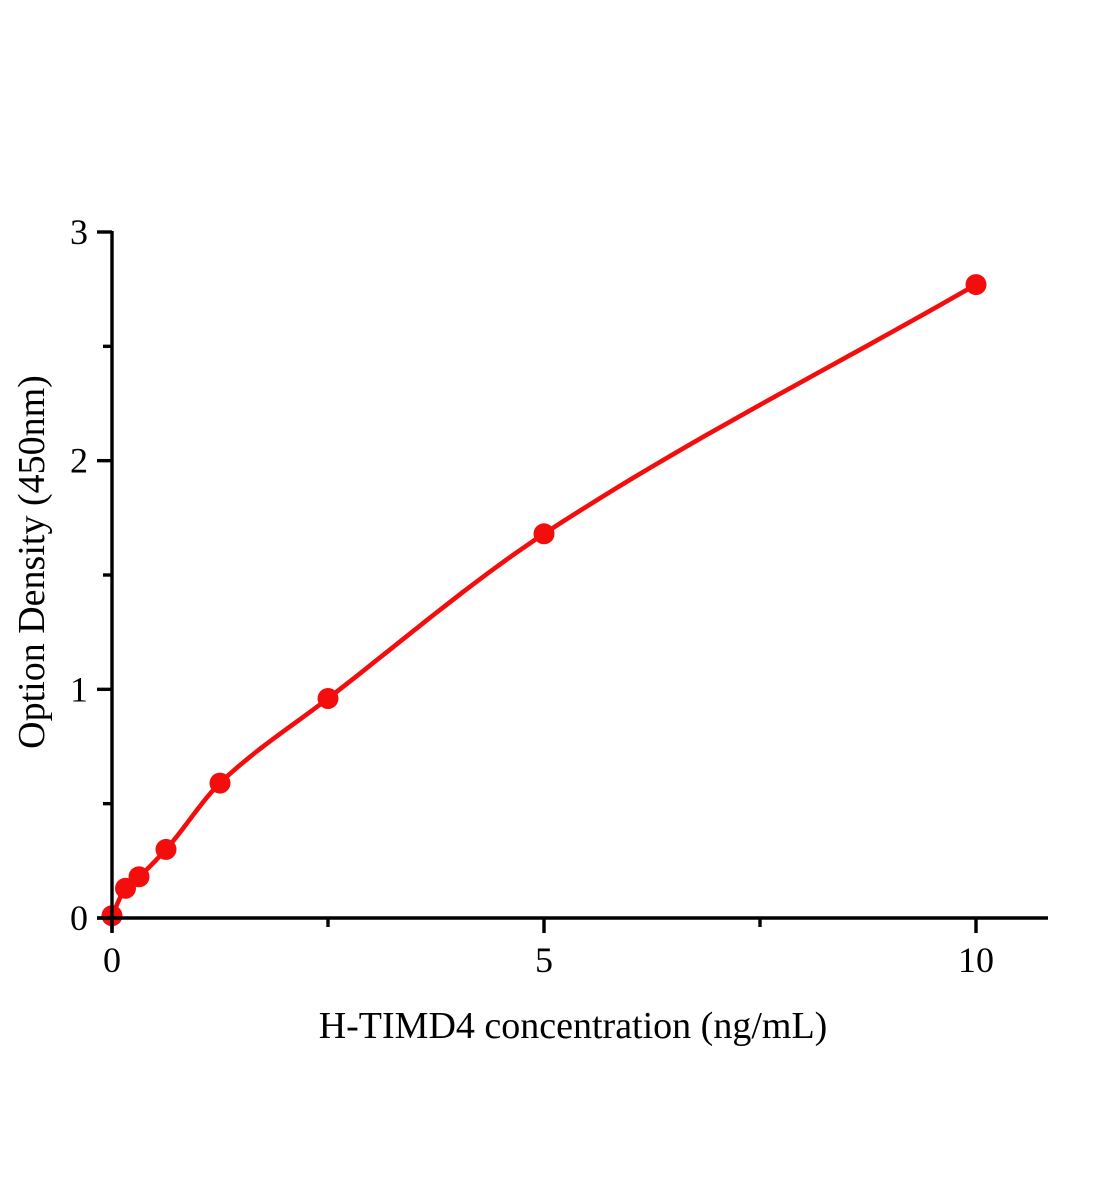  I want to click on y-axis-title: Option Density (450nm), so click(32, 562).